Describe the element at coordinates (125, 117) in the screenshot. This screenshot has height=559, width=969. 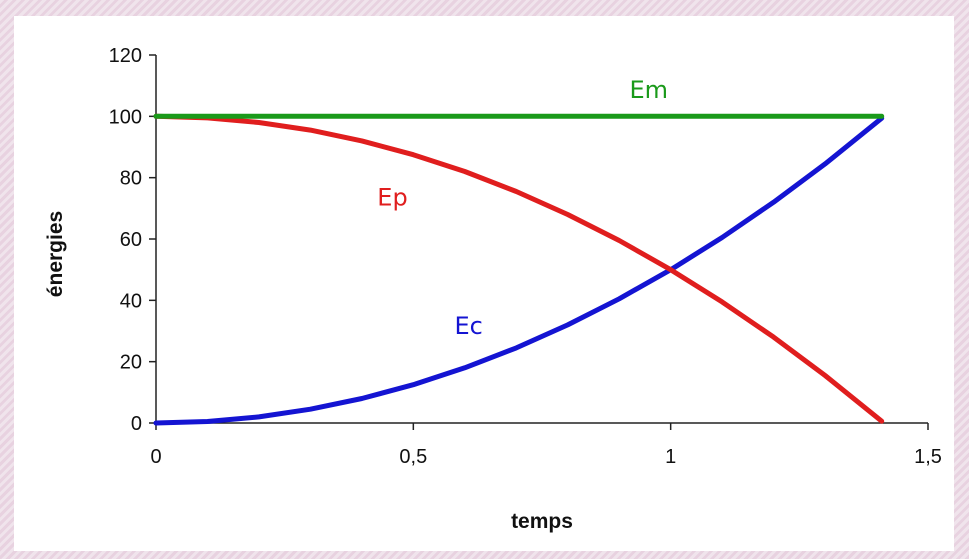
I see `y-tick-label: 100` at that location.